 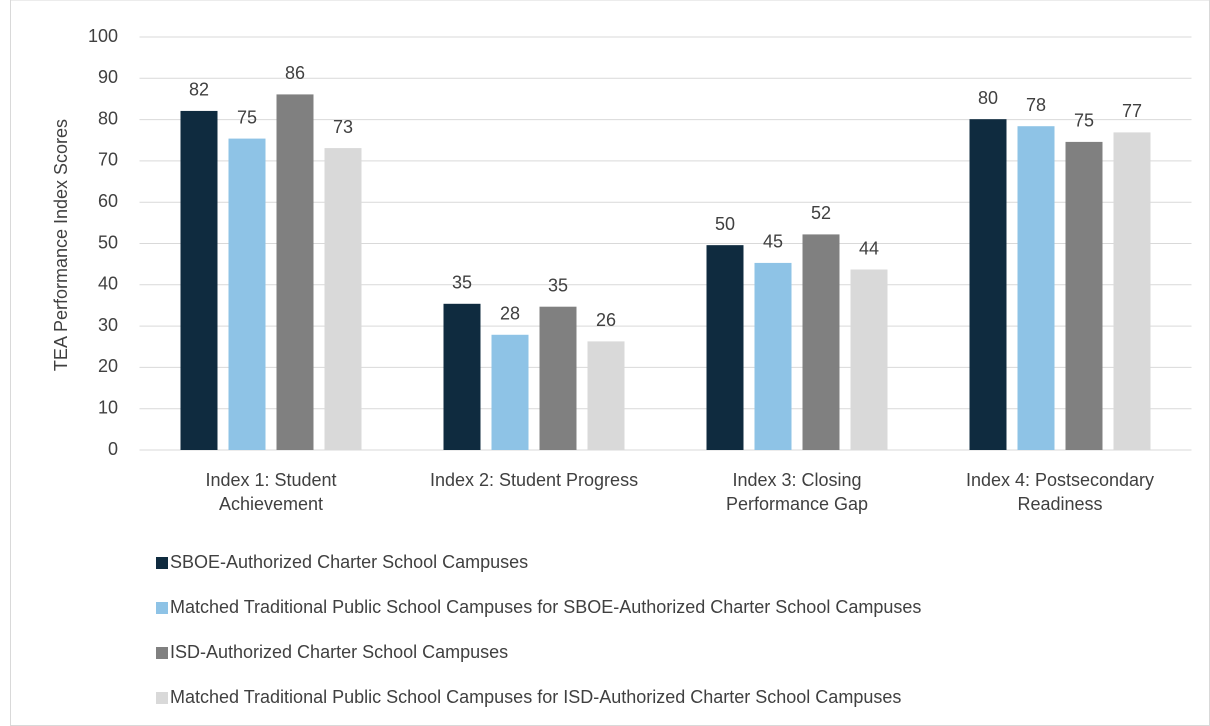 What do you see at coordinates (339, 652) in the screenshot?
I see `legend-label: ISD-Authorized Charter School Campuses` at bounding box center [339, 652].